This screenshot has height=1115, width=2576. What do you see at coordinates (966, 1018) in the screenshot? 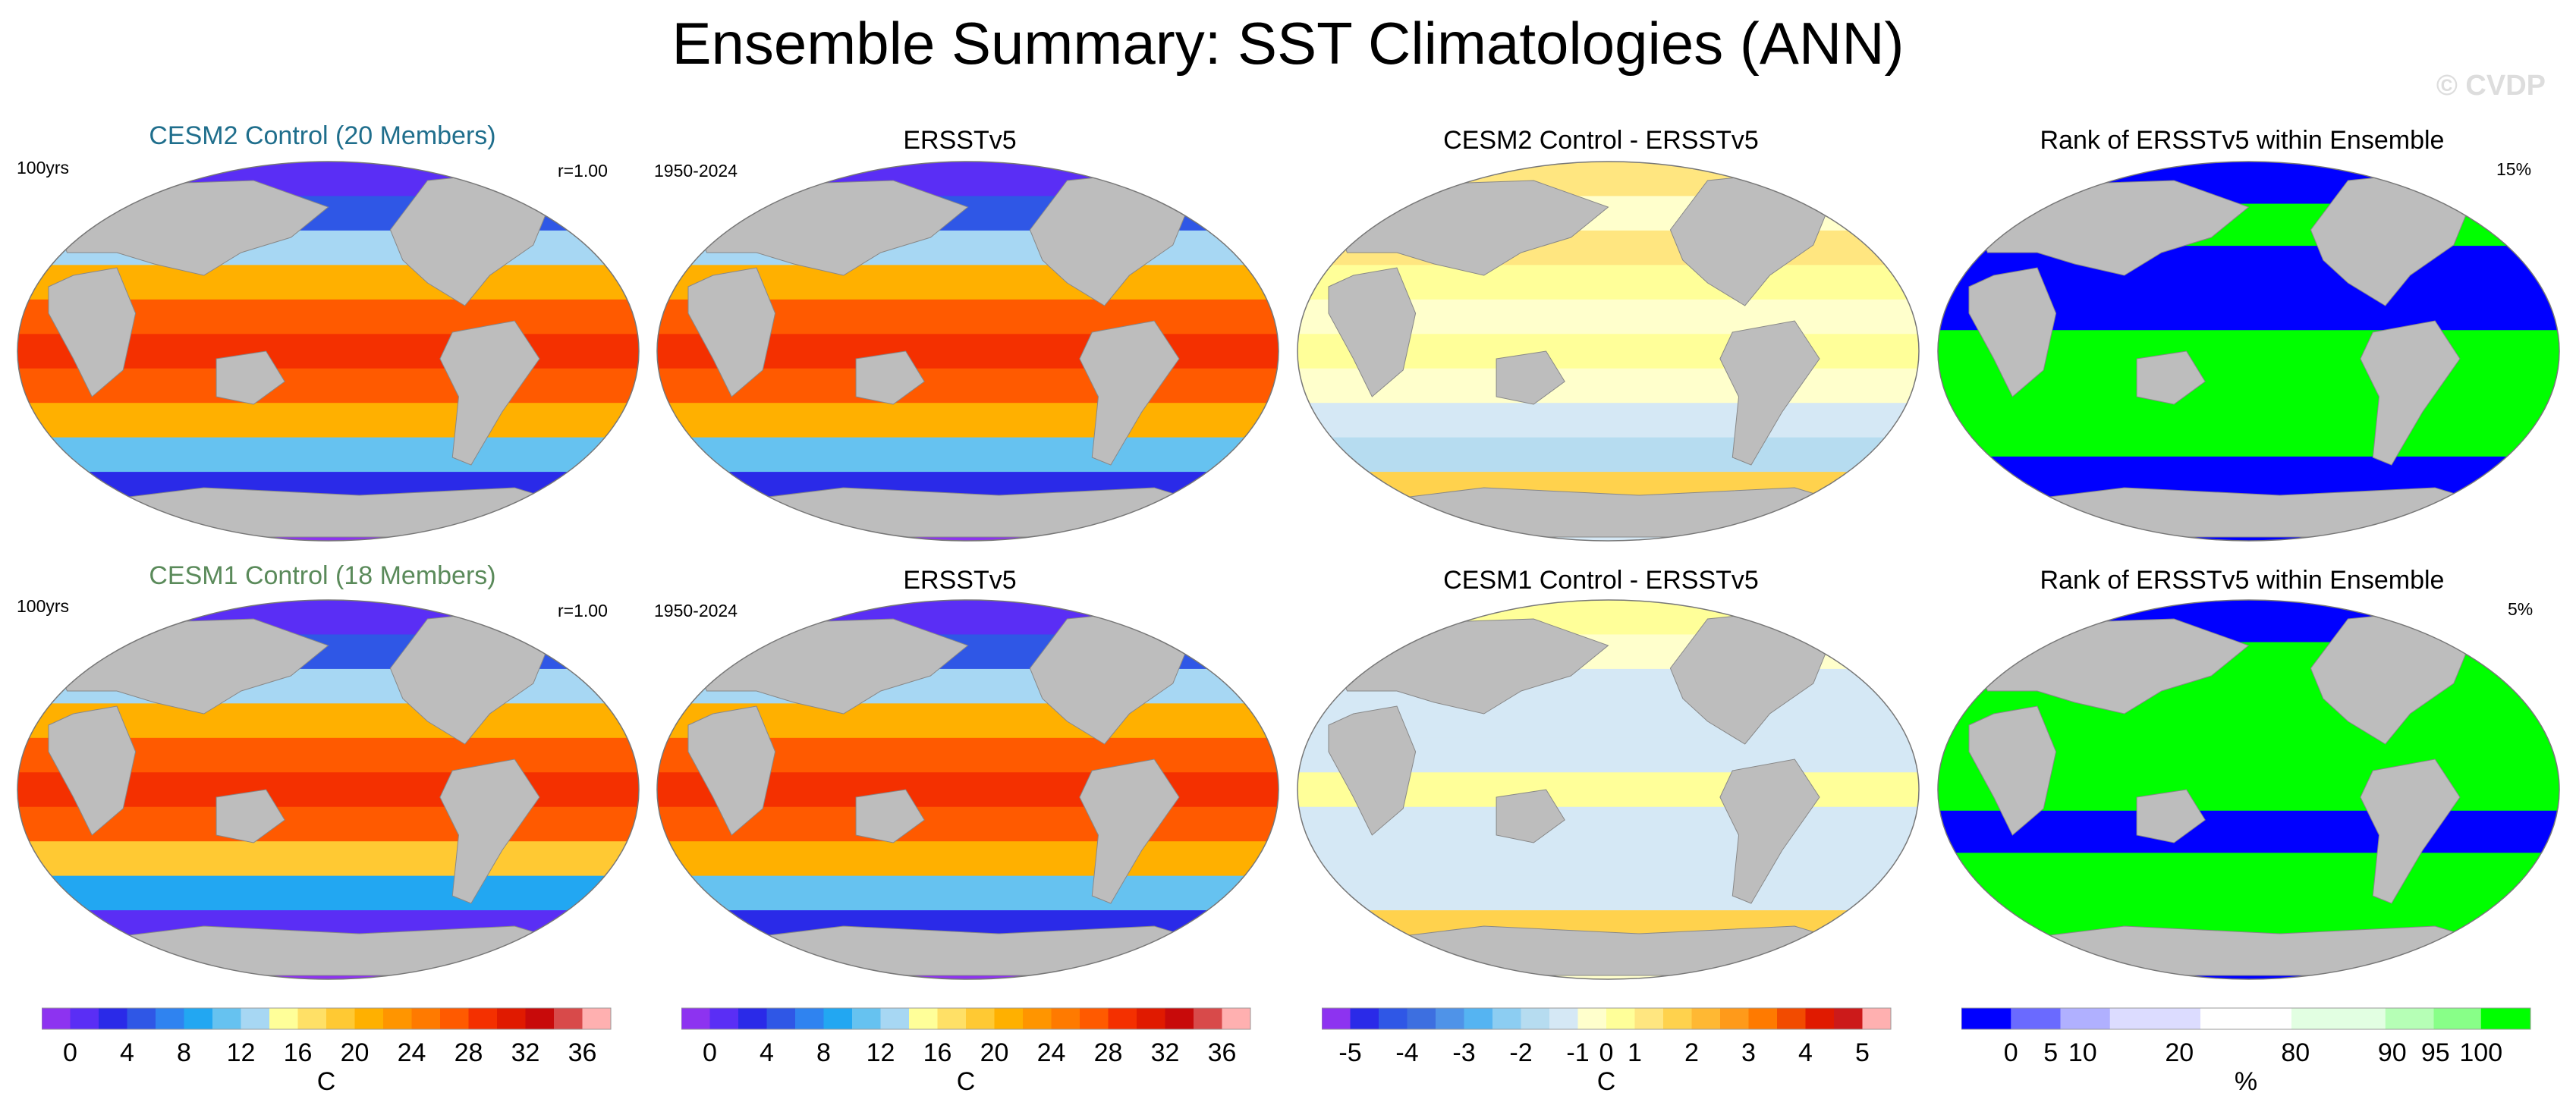
I see `colorbar-frame` at bounding box center [966, 1018].